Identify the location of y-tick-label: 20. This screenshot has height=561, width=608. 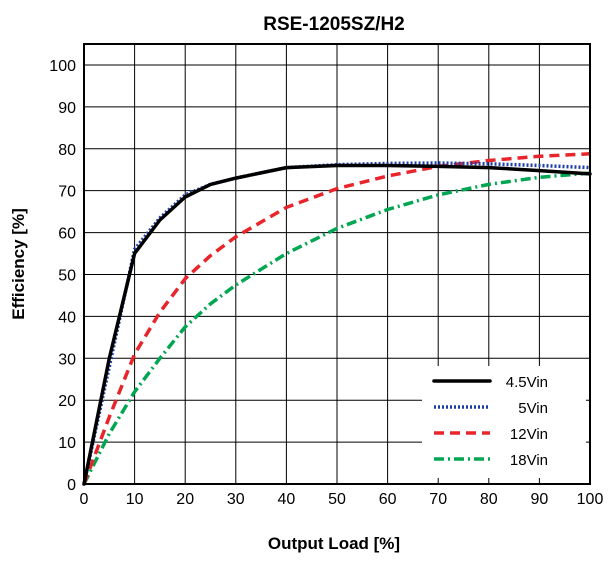
(67, 401).